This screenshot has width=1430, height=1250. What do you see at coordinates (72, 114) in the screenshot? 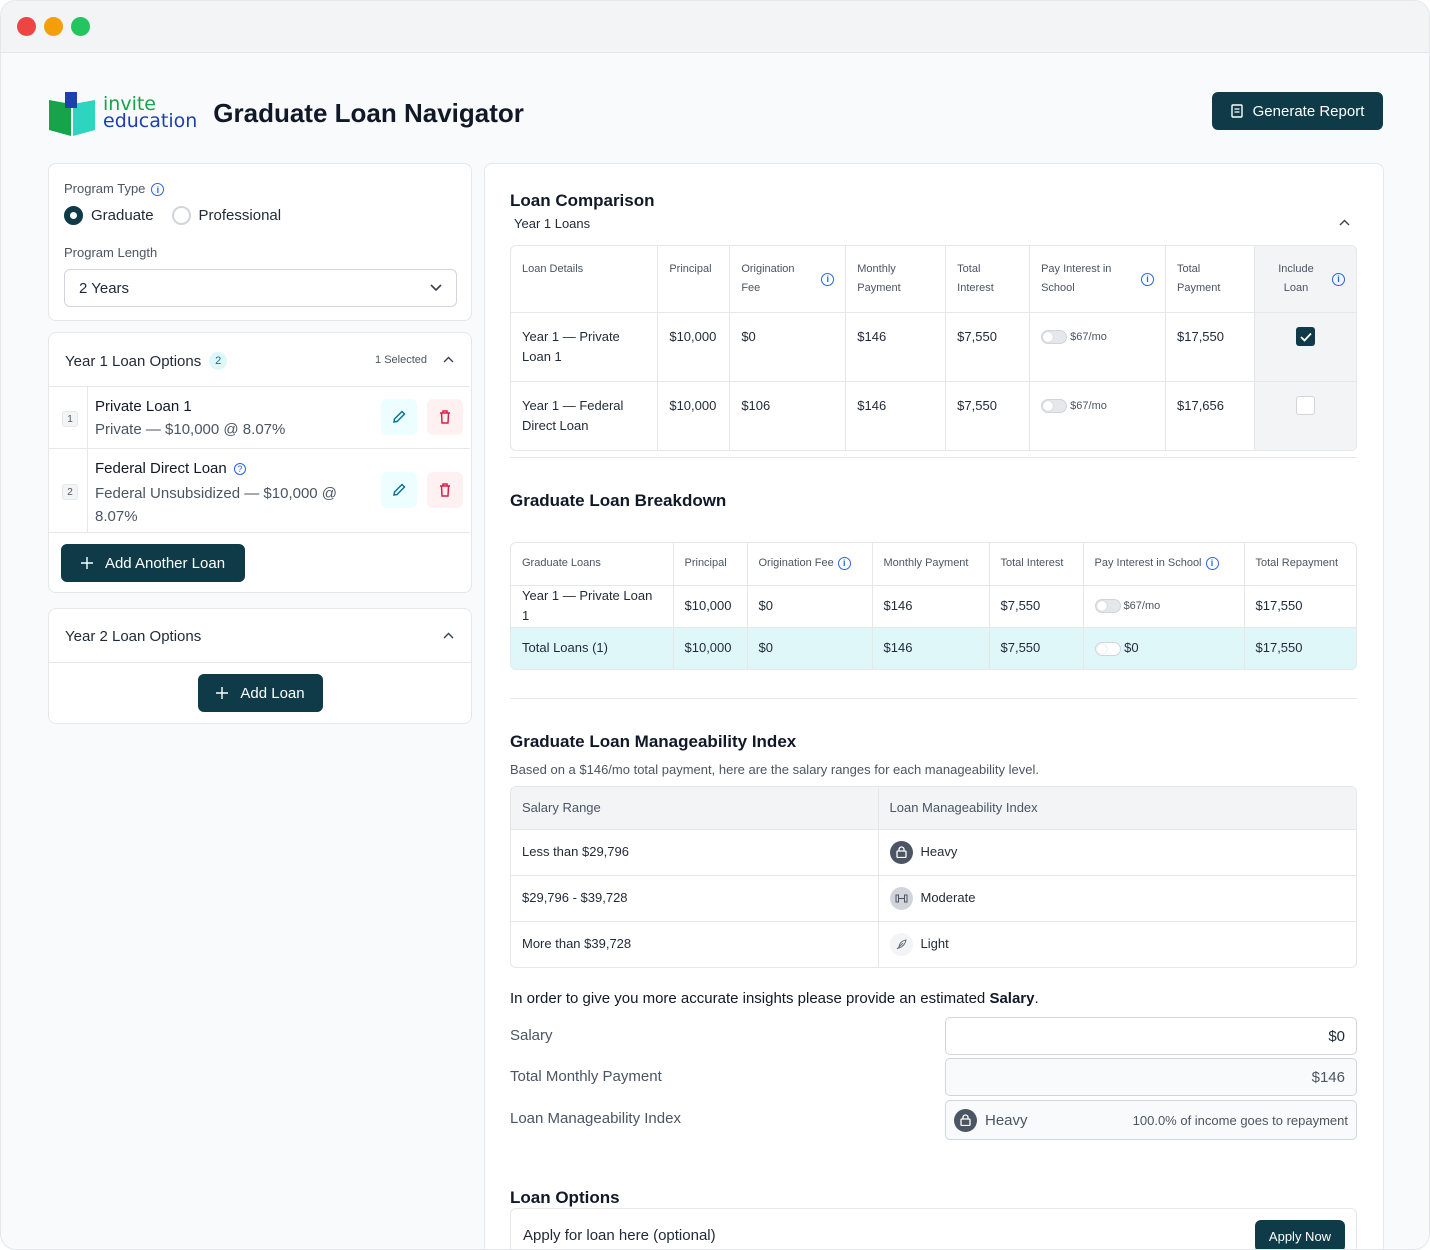
I see `book-logo-icon` at bounding box center [72, 114].